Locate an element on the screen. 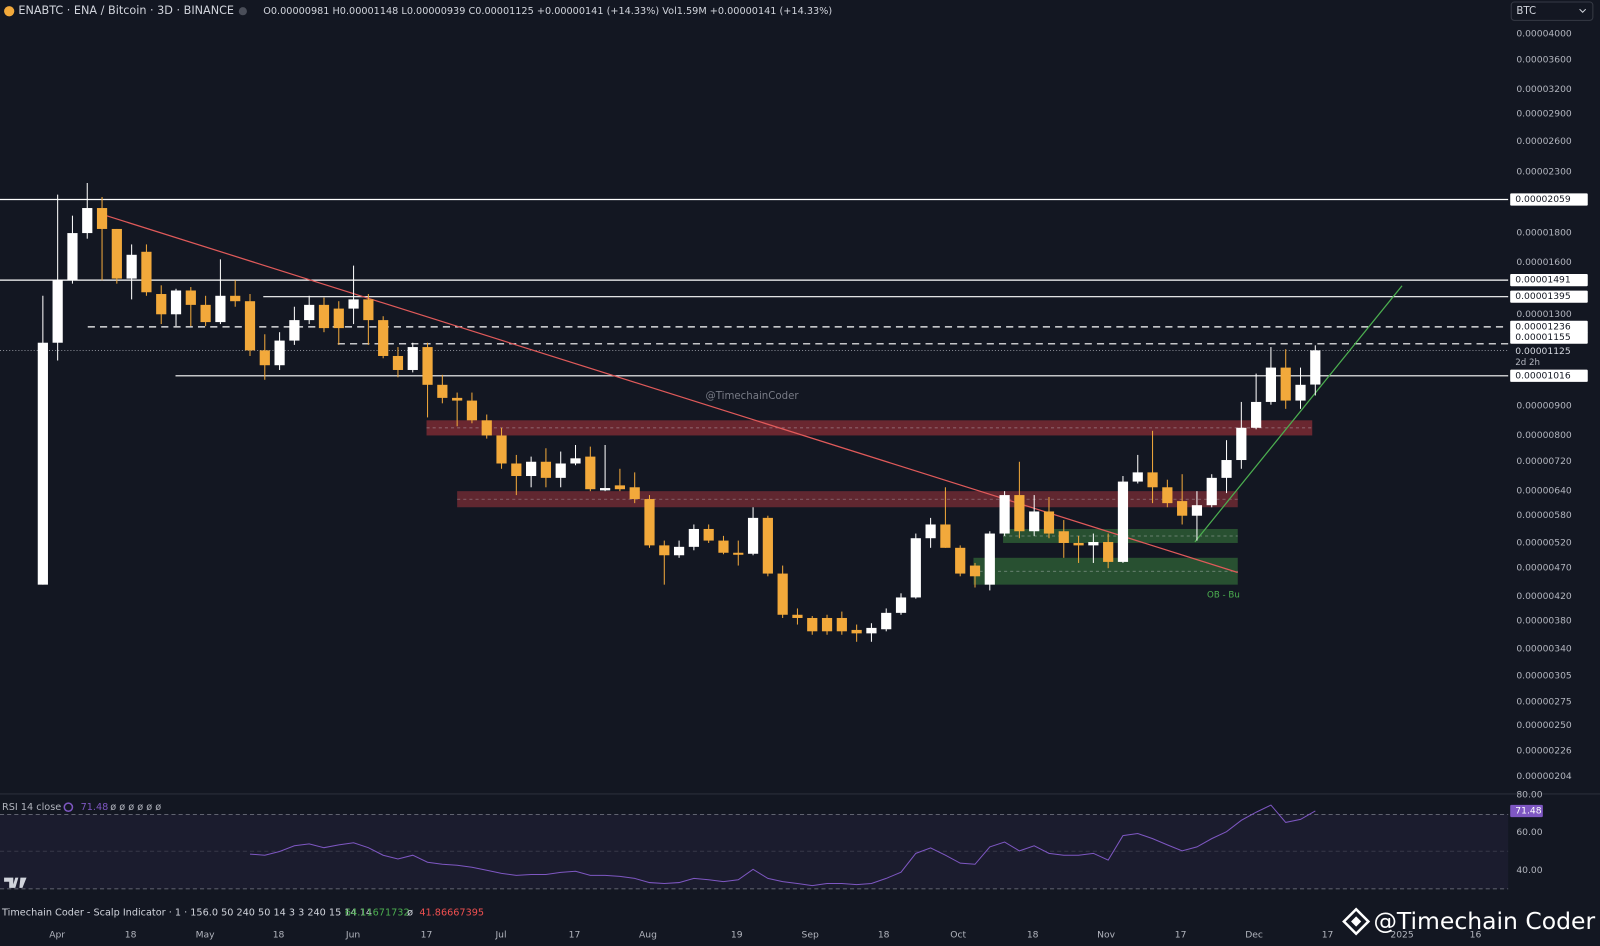  y-tick-label: 0.00000580 is located at coordinates (1544, 515).